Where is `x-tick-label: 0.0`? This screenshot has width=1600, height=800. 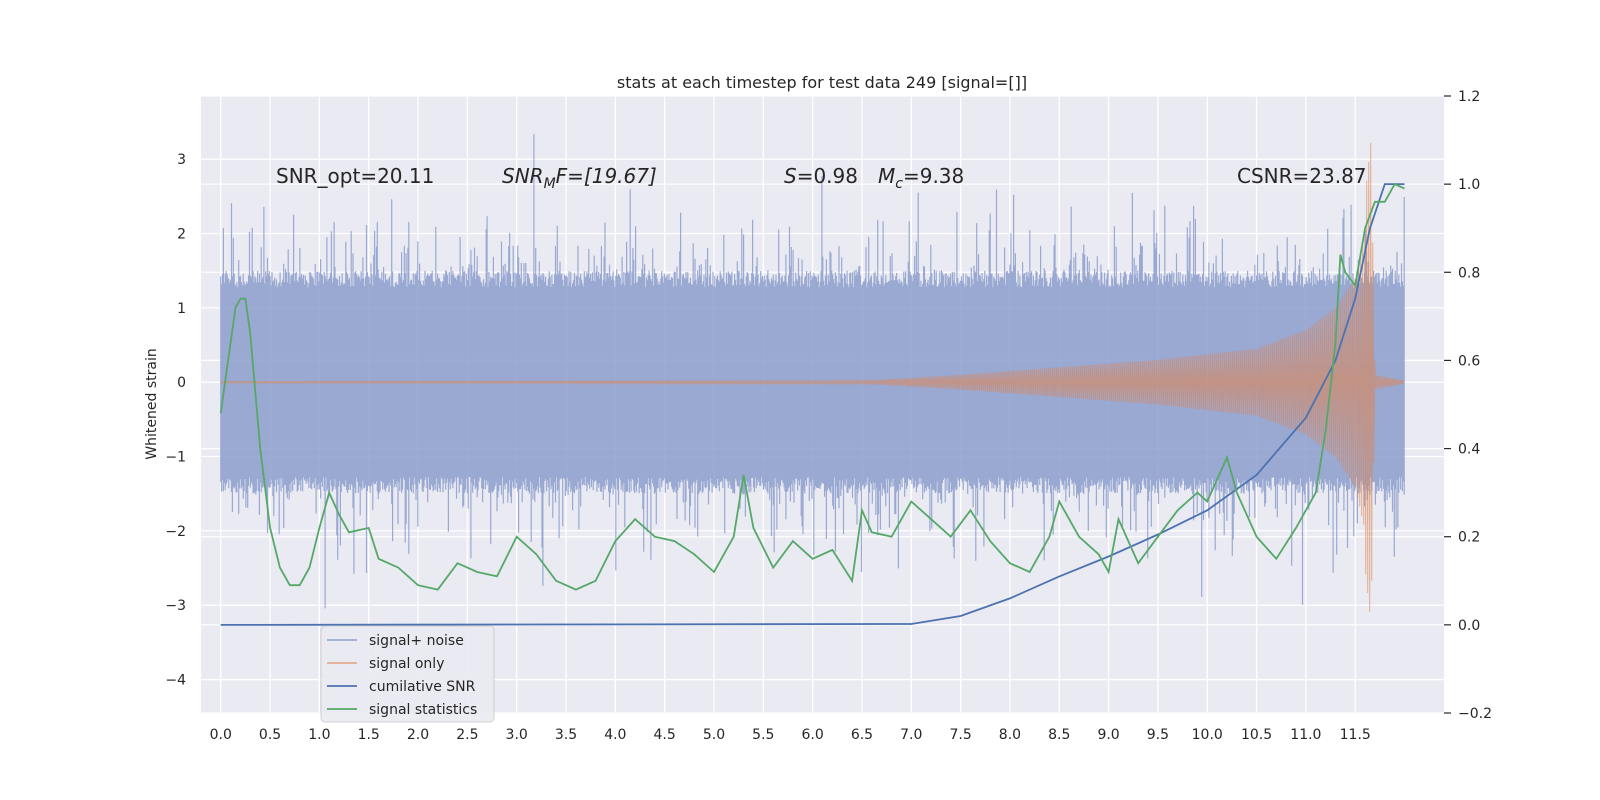 x-tick-label: 0.0 is located at coordinates (221, 735).